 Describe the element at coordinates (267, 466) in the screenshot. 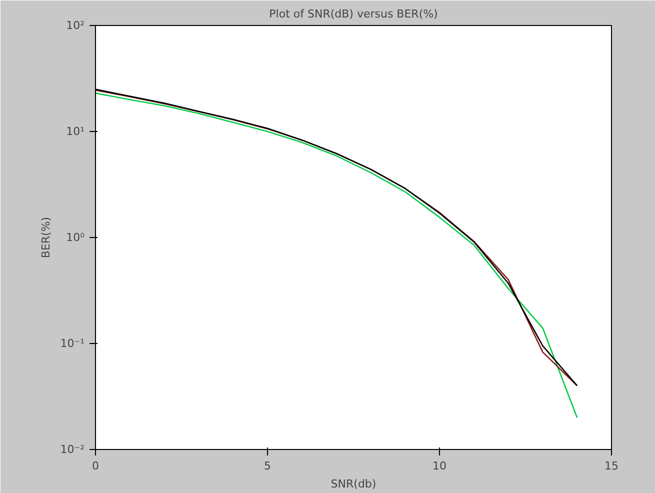

I see `x-tick-label: 5` at that location.